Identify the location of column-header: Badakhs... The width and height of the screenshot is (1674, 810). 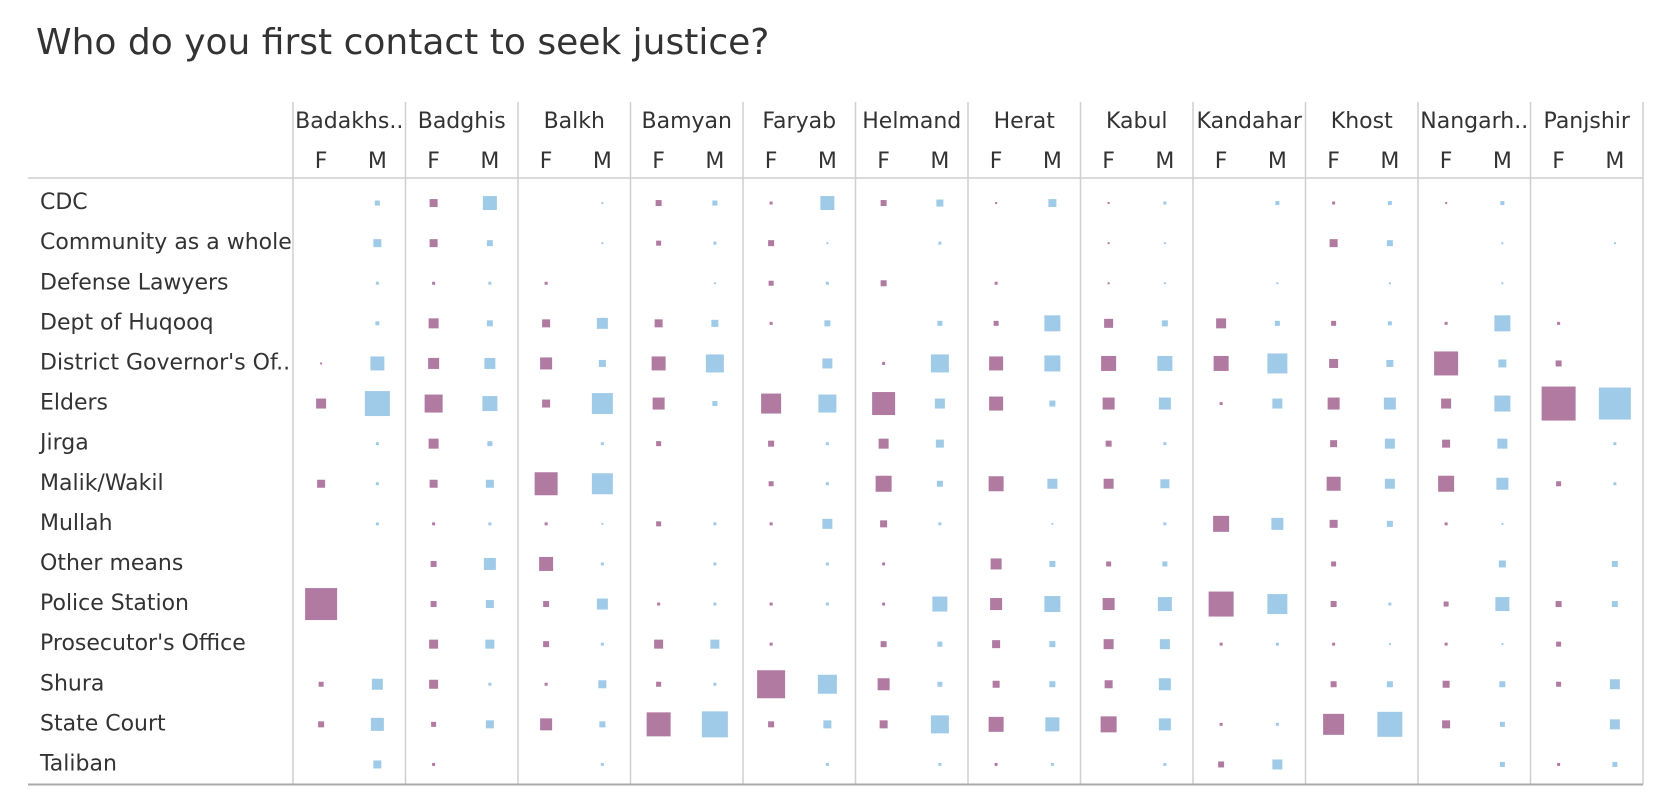
(349, 121).